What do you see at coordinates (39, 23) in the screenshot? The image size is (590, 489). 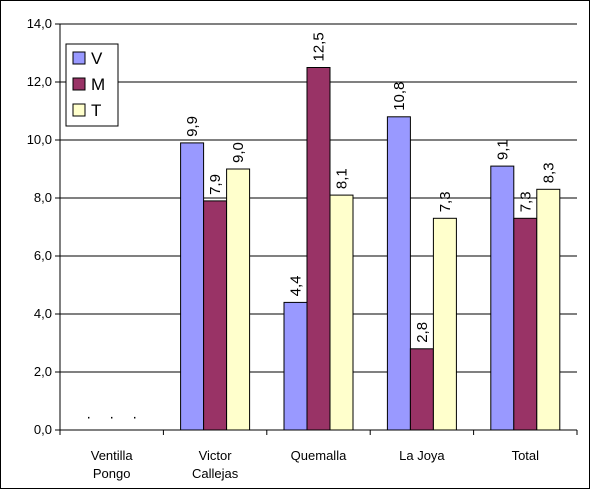 I see `y-tick-label: 14,0` at bounding box center [39, 23].